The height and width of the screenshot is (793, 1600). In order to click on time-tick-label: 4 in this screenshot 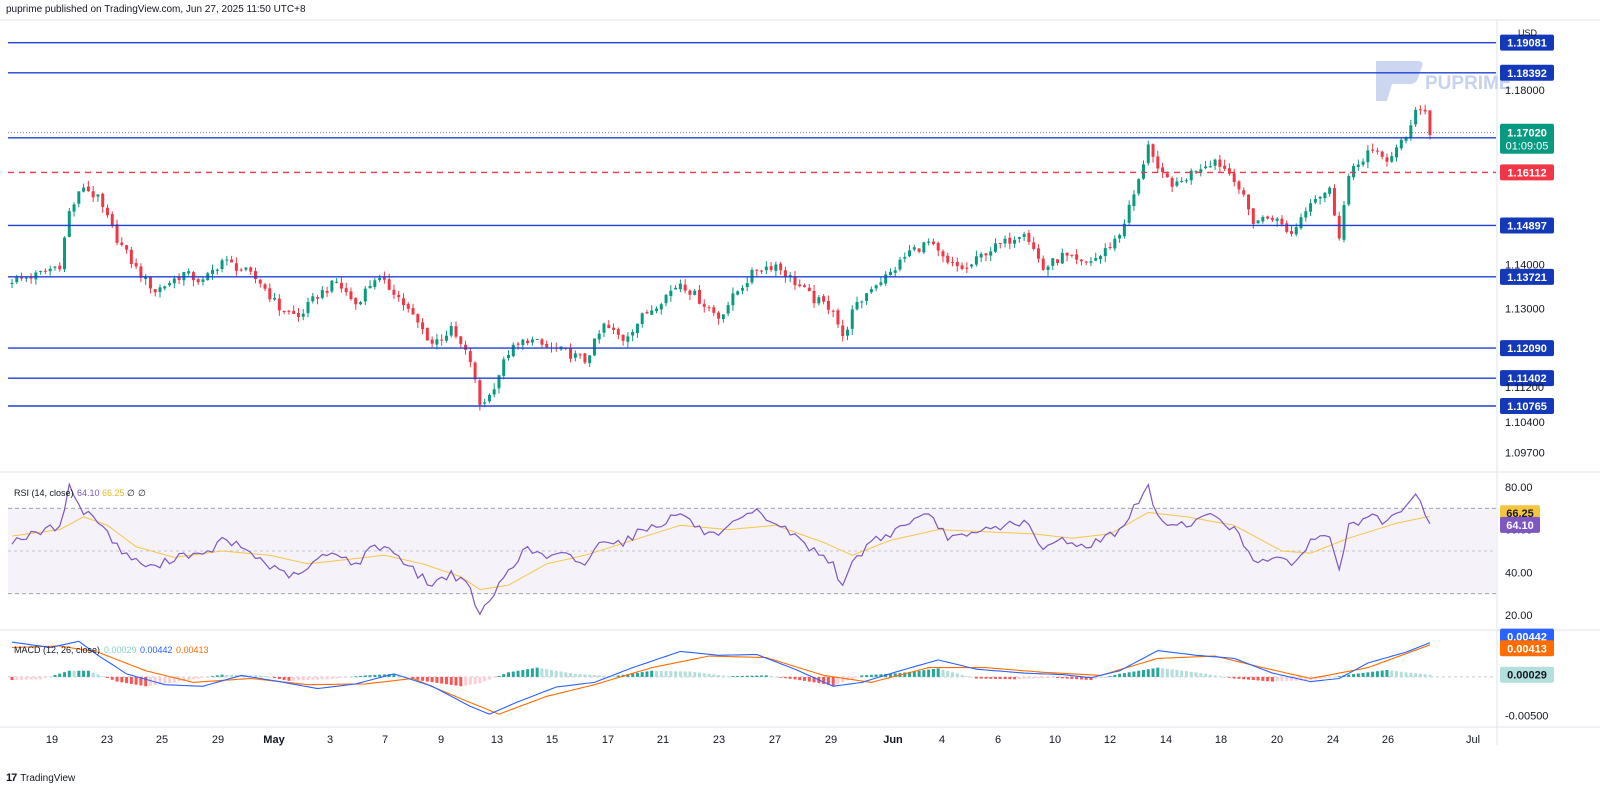, I will do `click(942, 740)`.